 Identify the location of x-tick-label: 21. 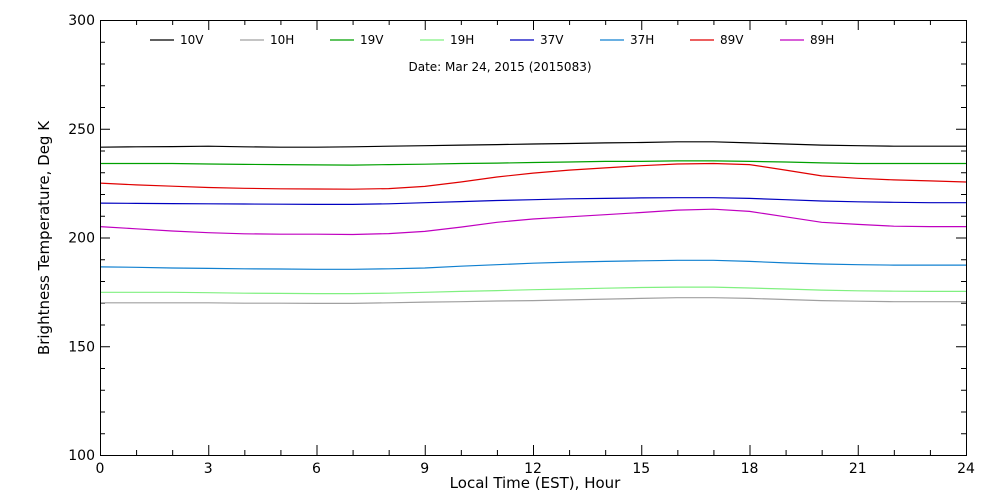
(858, 469).